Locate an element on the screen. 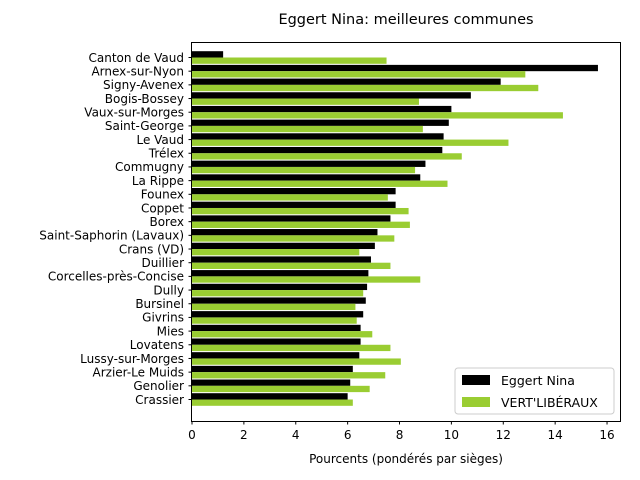  y-tick-label: Arzier-Le Muids is located at coordinates (139, 372).